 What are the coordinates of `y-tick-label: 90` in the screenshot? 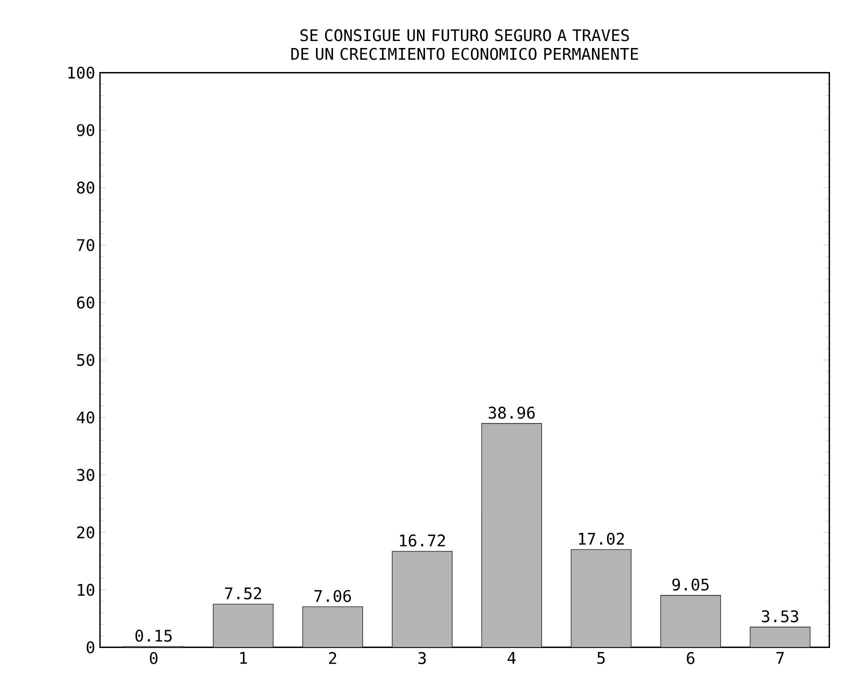 It's located at (85, 130).